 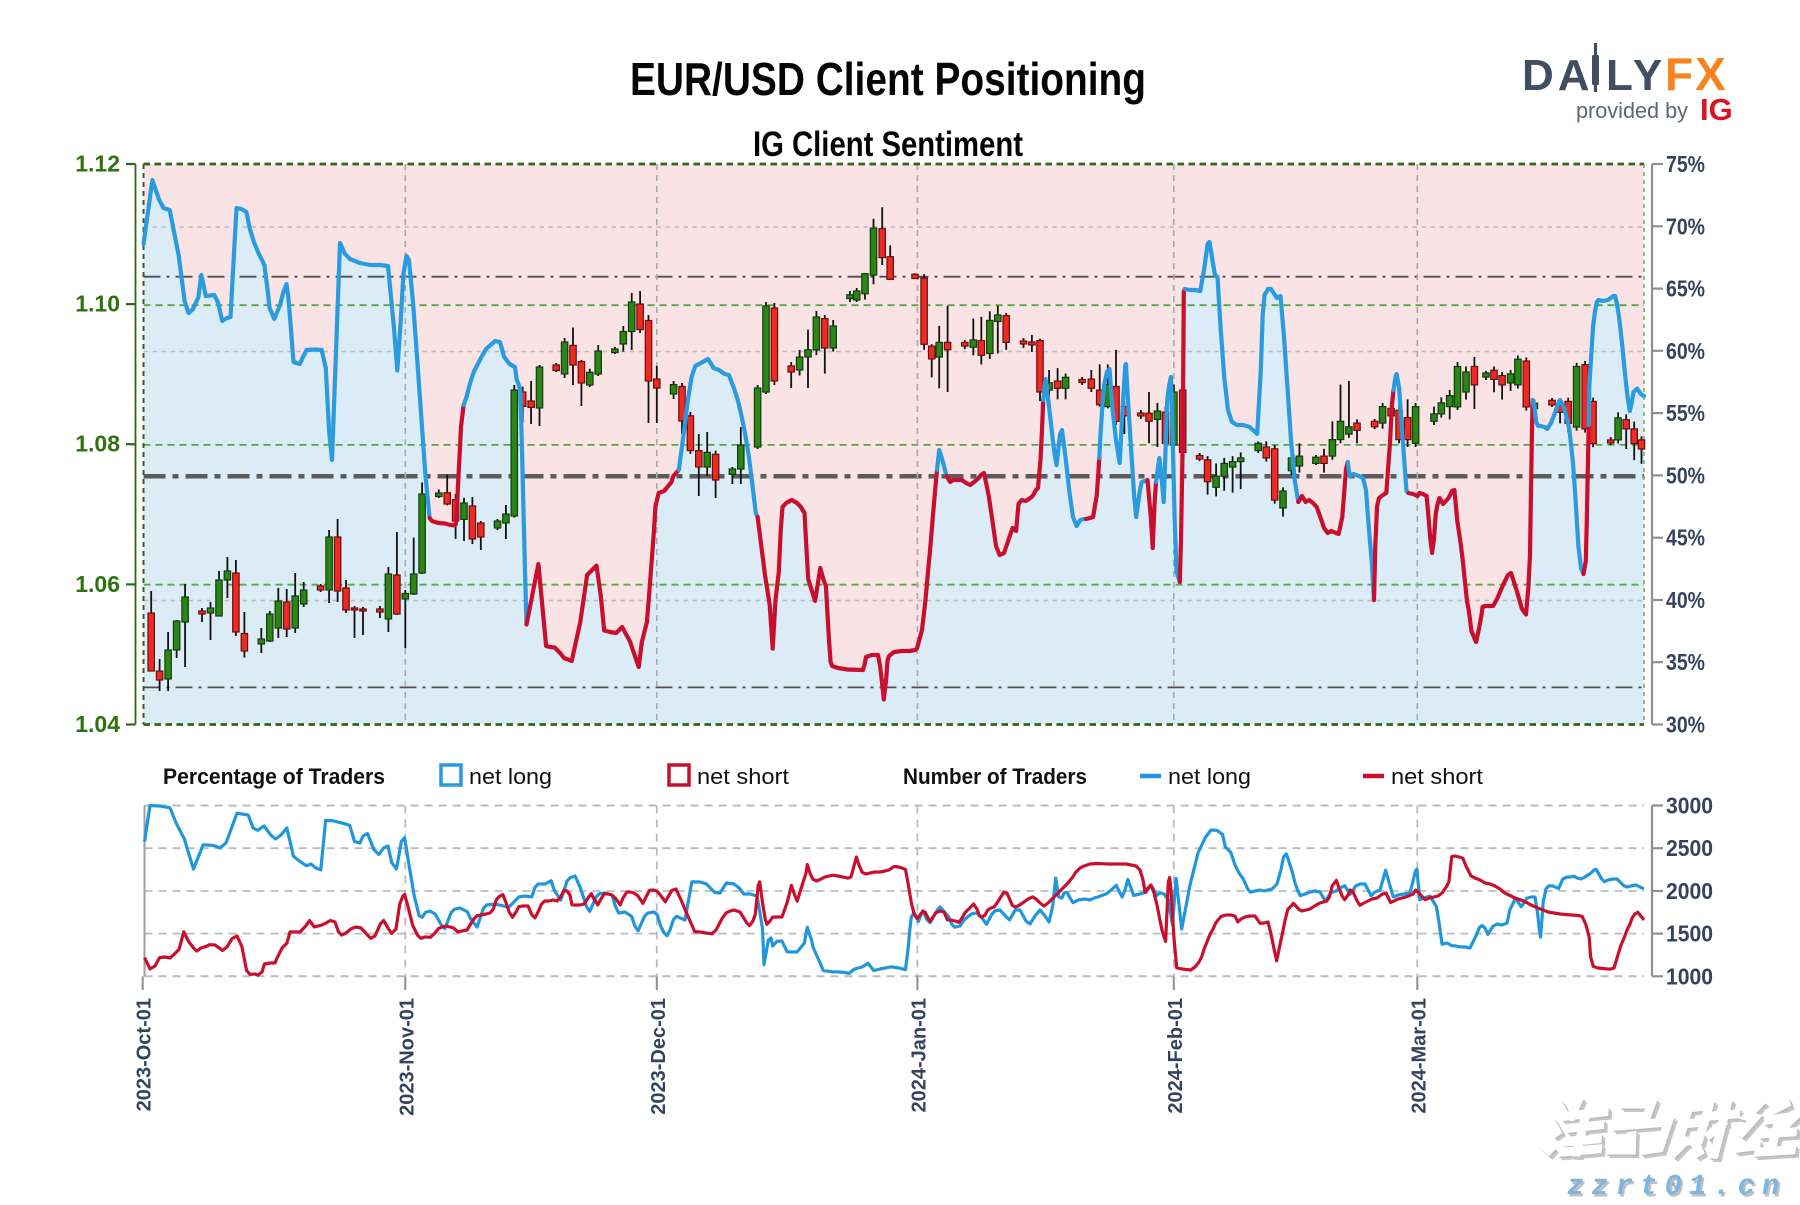 I want to click on svg-text: 2023-Dec-01, so click(x=659, y=1056).